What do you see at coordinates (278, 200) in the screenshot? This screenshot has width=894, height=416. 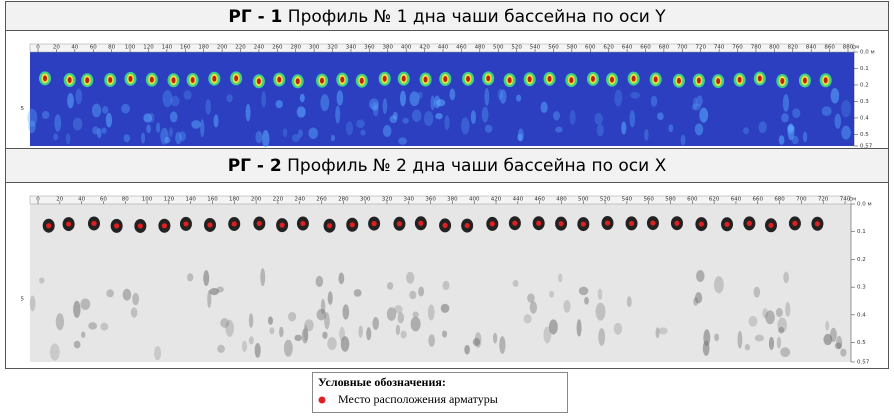 I see `distance-tick-label: 220` at bounding box center [278, 200].